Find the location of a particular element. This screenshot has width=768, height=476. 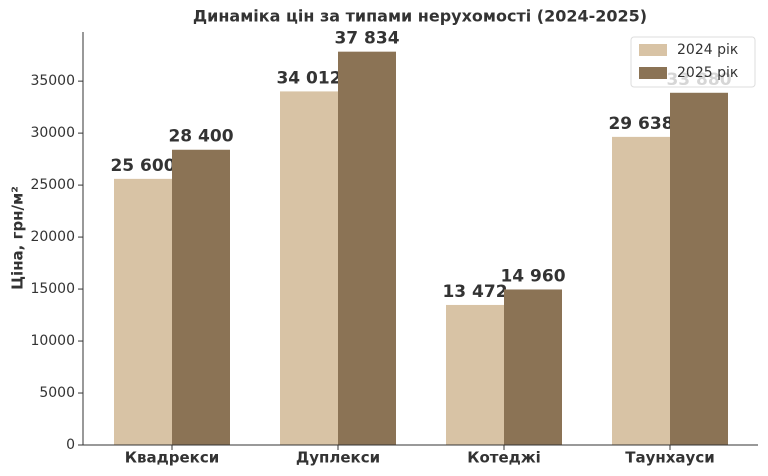

value-label: 37 834 is located at coordinates (366, 39).